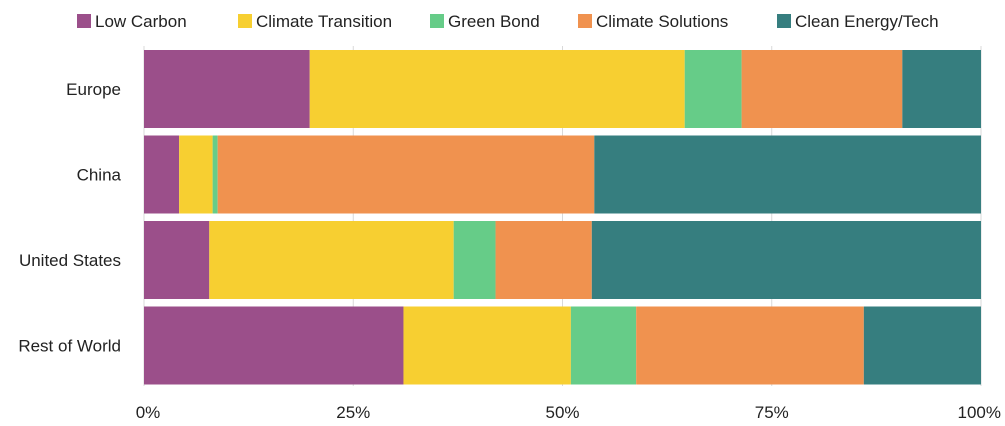  What do you see at coordinates (979, 412) in the screenshot?
I see `x-tick-label-4: 100%` at bounding box center [979, 412].